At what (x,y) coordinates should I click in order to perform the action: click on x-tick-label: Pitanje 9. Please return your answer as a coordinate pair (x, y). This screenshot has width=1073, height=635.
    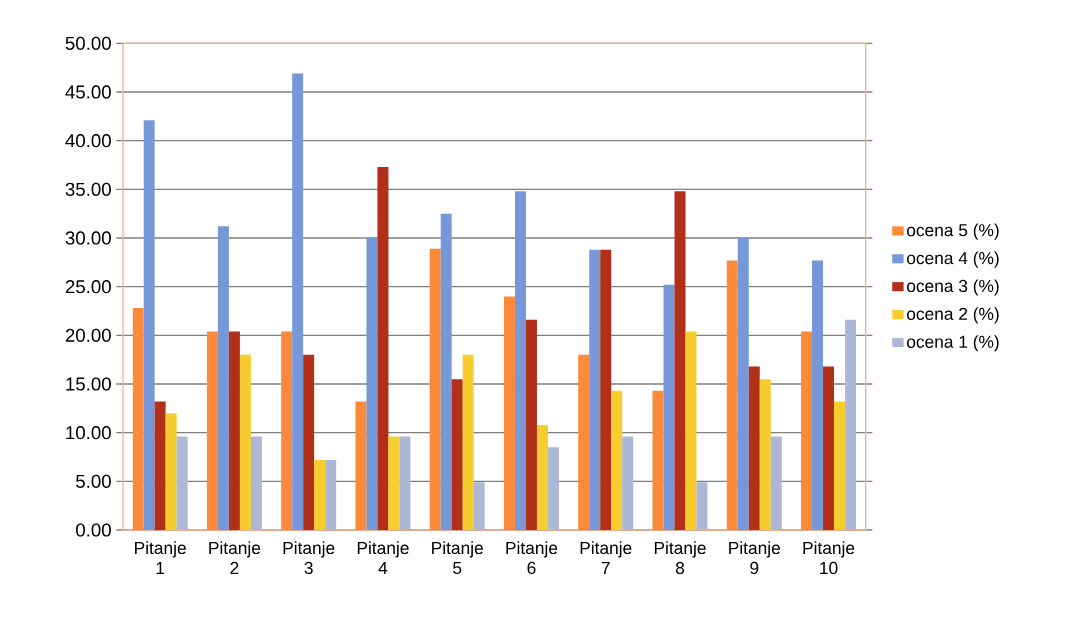
    Looking at the image, I should click on (754, 558).